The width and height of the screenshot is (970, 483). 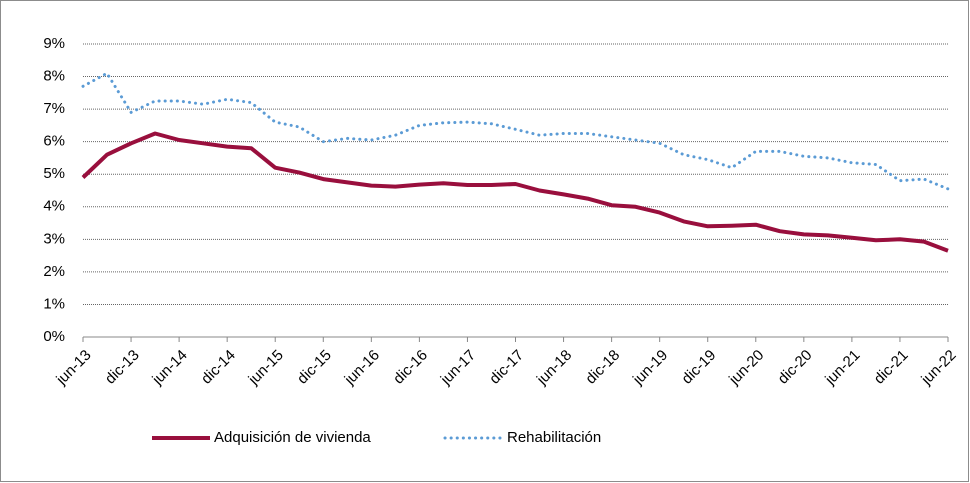 What do you see at coordinates (54, 173) in the screenshot?
I see `y-tick-label: 5%` at bounding box center [54, 173].